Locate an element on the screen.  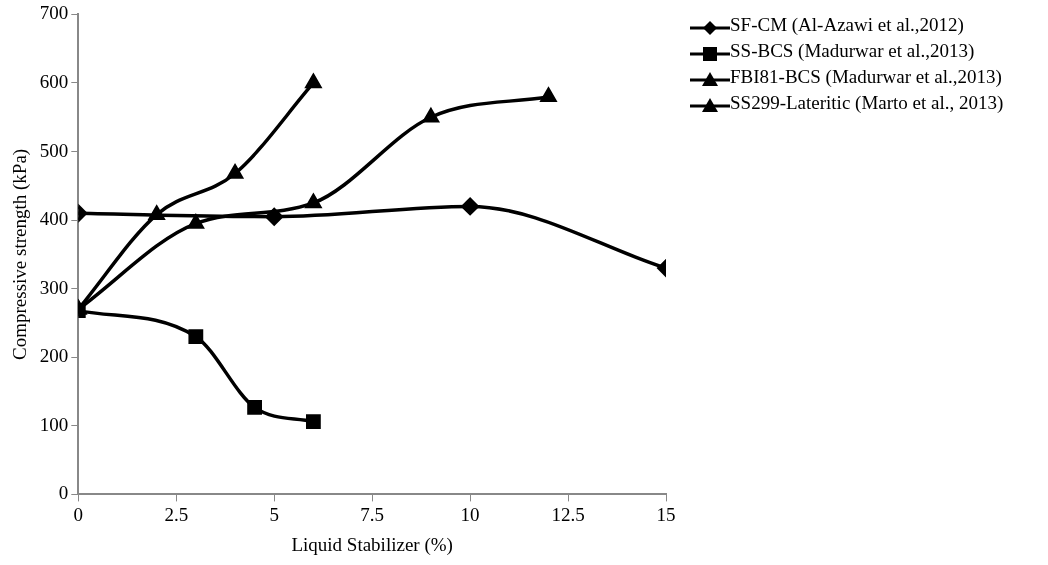
y-tick-label: 400 is located at coordinates (54, 219).